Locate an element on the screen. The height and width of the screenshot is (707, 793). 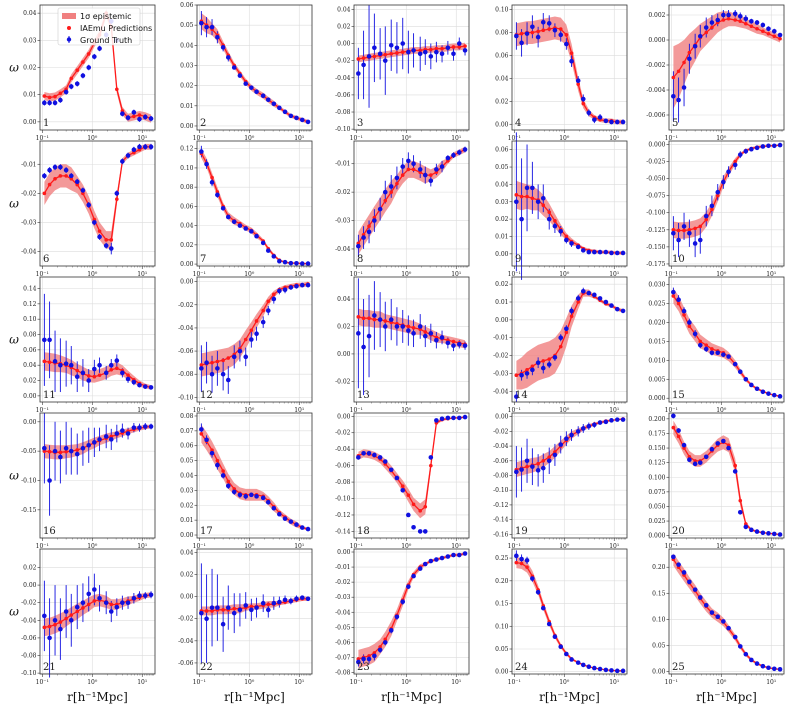
ytick-label: 0.05 is located at coordinates (502, 167).